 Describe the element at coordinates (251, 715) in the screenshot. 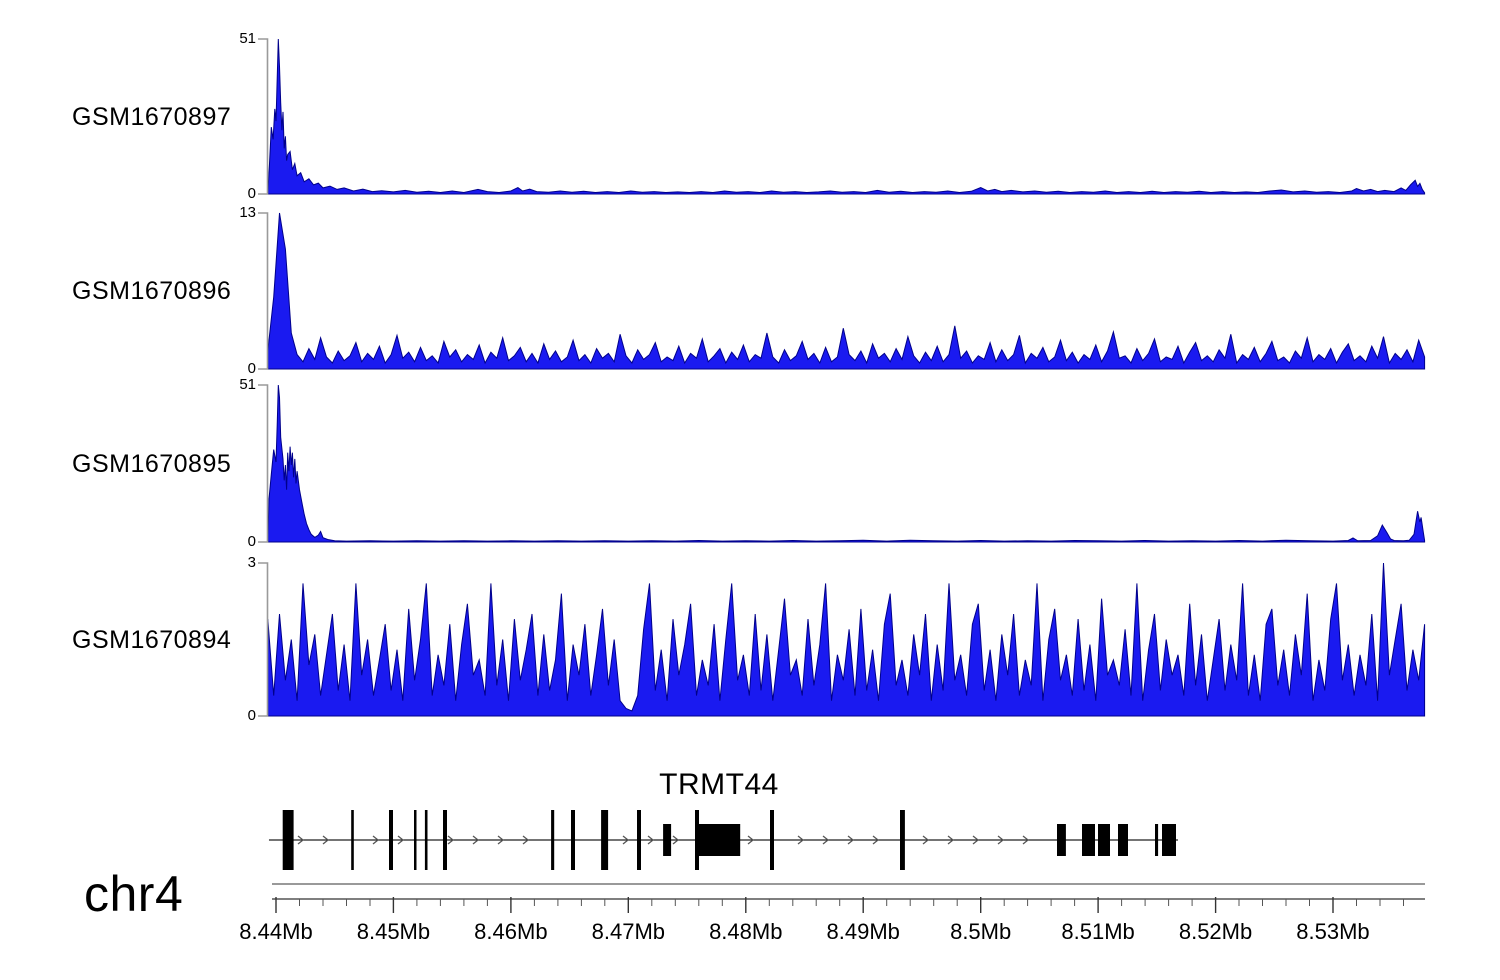

I see `y-min-track4: 0` at that location.